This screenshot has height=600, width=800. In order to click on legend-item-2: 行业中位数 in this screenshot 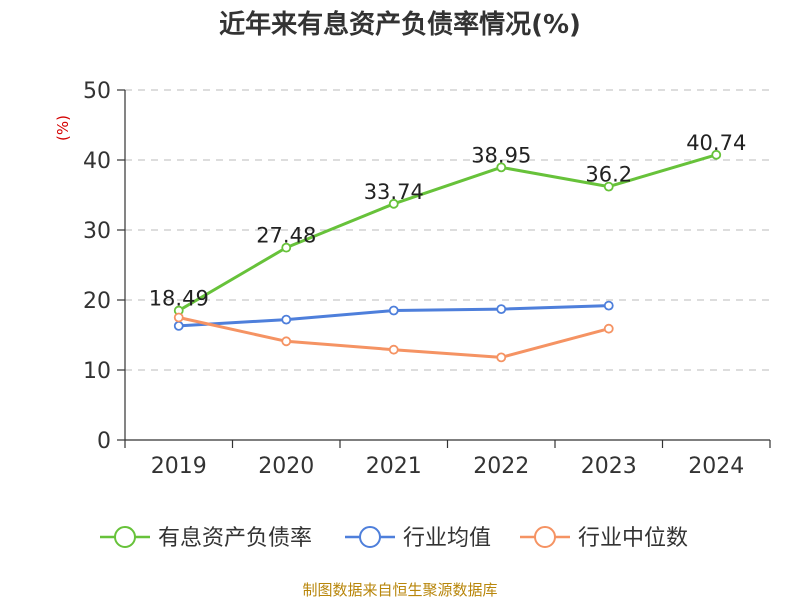, I will do `click(604, 538)`.